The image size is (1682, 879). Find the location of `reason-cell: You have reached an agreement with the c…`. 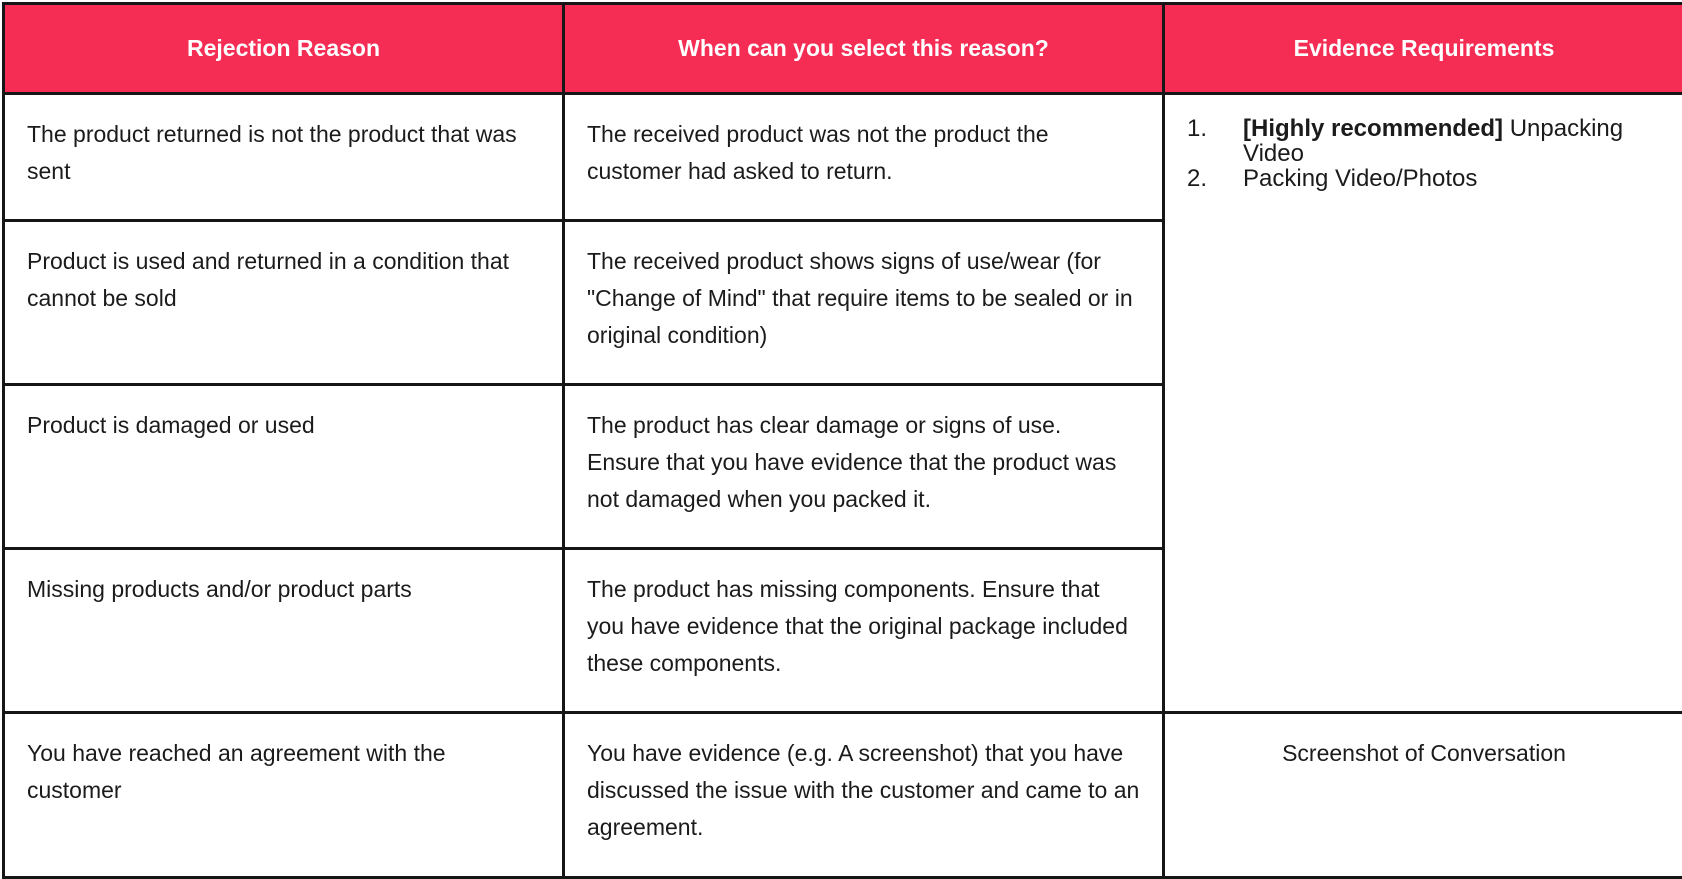

reason-cell: You have reached an agreement with the c… is located at coordinates (284, 795).